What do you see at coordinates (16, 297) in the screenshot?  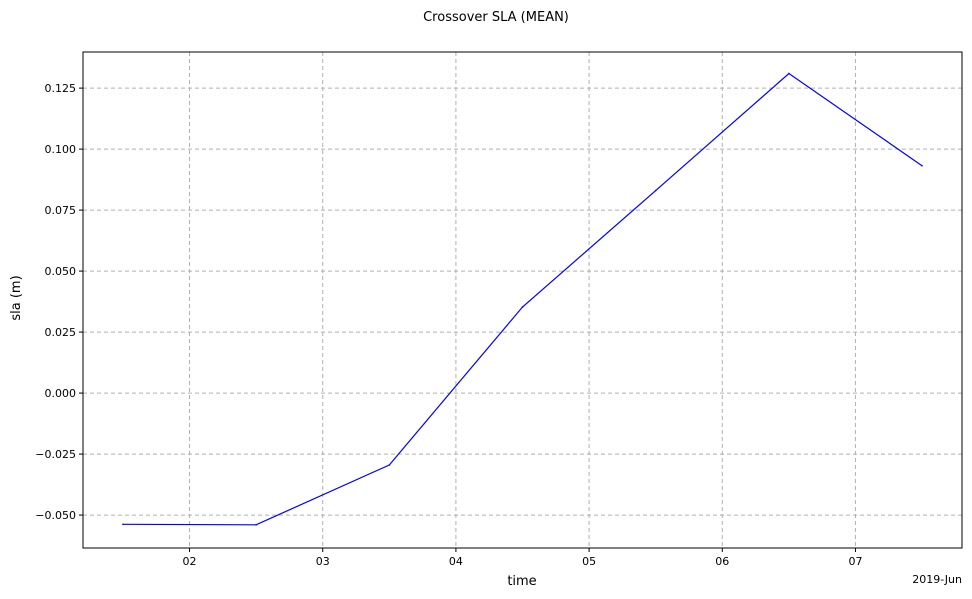 I see `y-axis-label: sla (m)` at bounding box center [16, 297].